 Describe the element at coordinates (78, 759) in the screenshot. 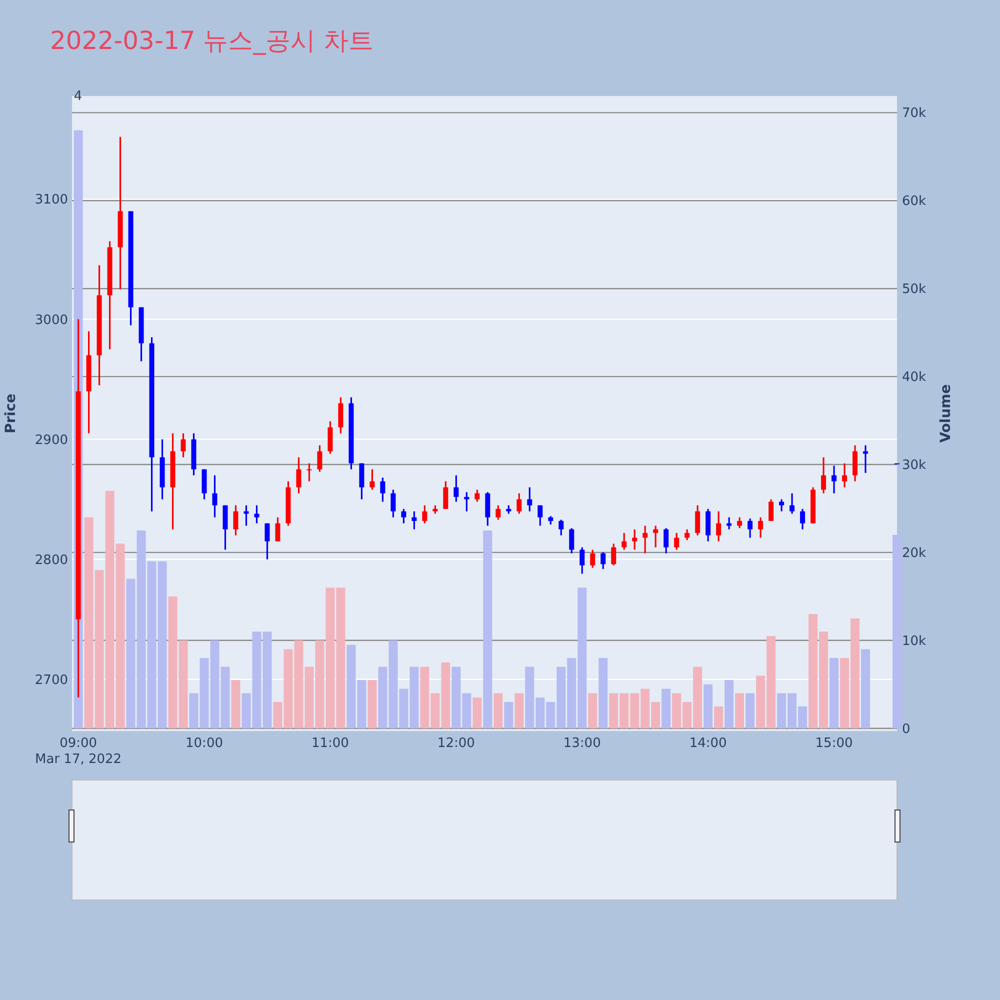

I see `text: Mar 17, 2022` at that location.